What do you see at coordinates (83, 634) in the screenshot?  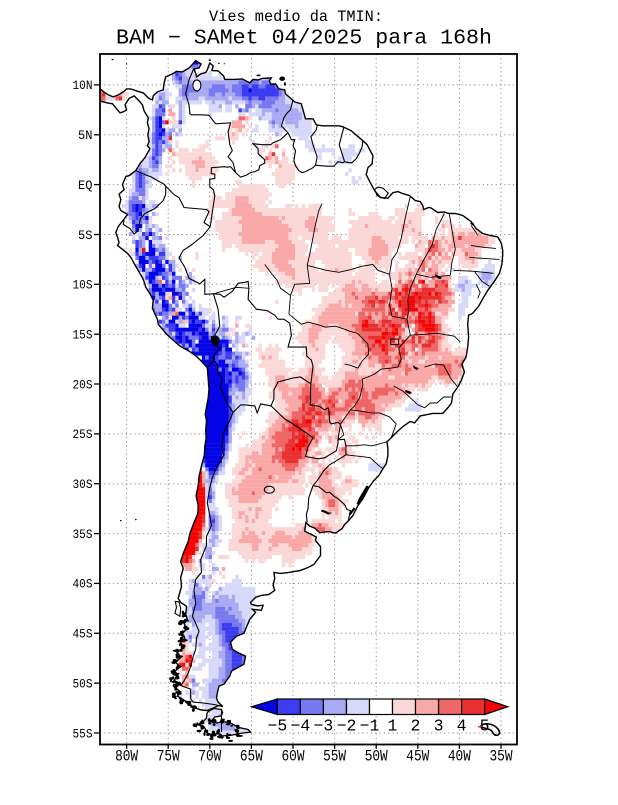 I see `svg-text: 45S` at bounding box center [83, 634].